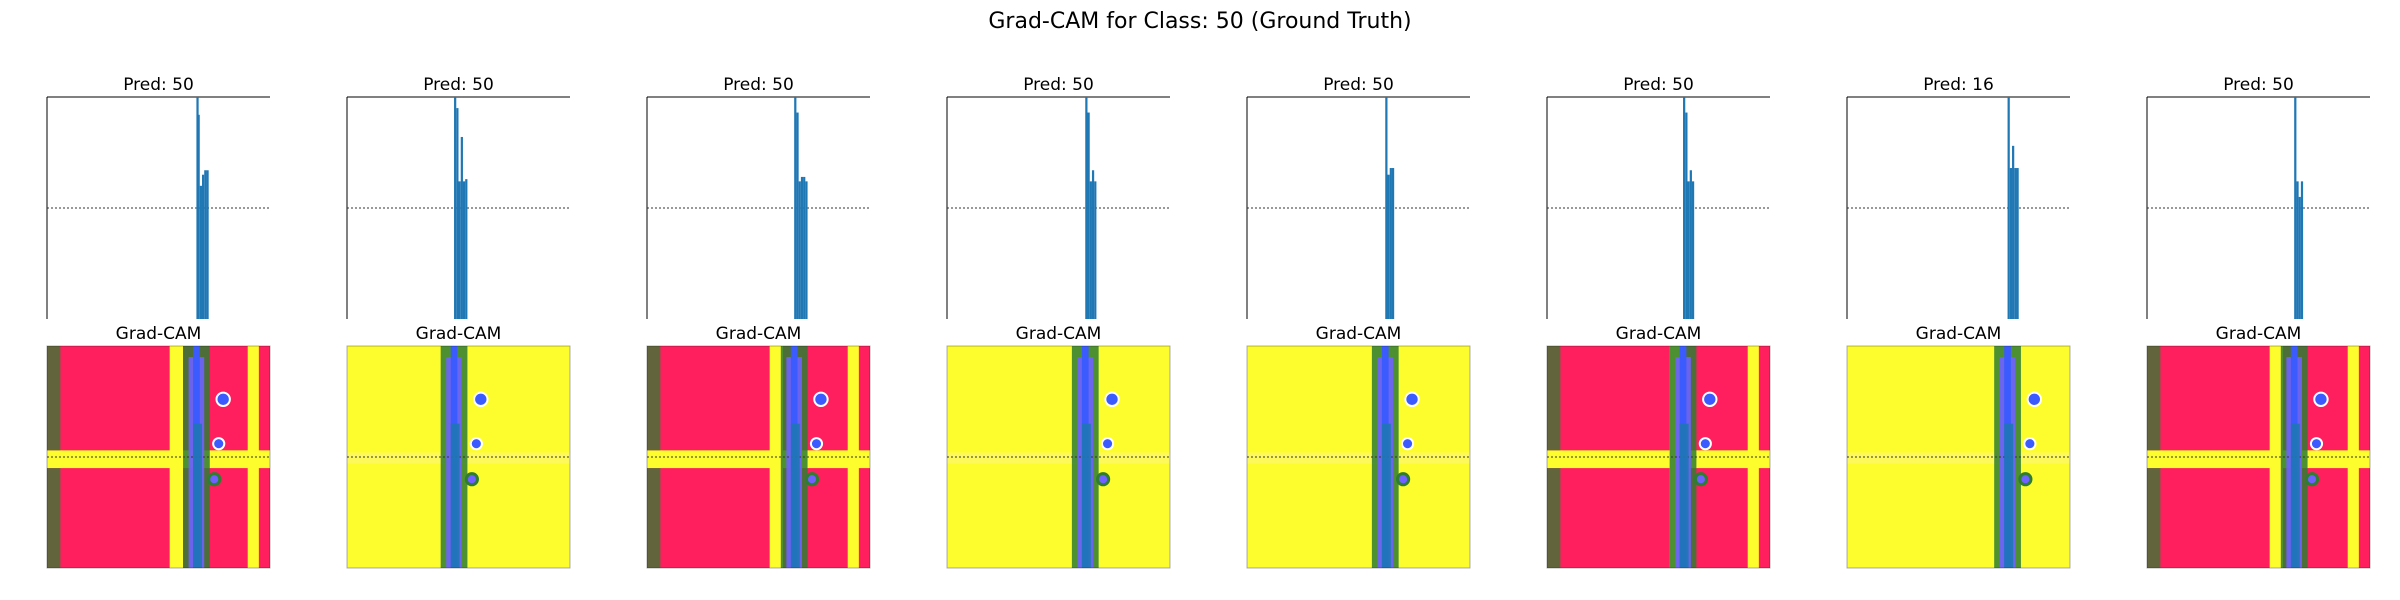 This screenshot has width=2400, height=600. Describe the element at coordinates (158, 322) in the screenshot. I see `panel-1: Pred: 50 Grad-CAM` at that location.